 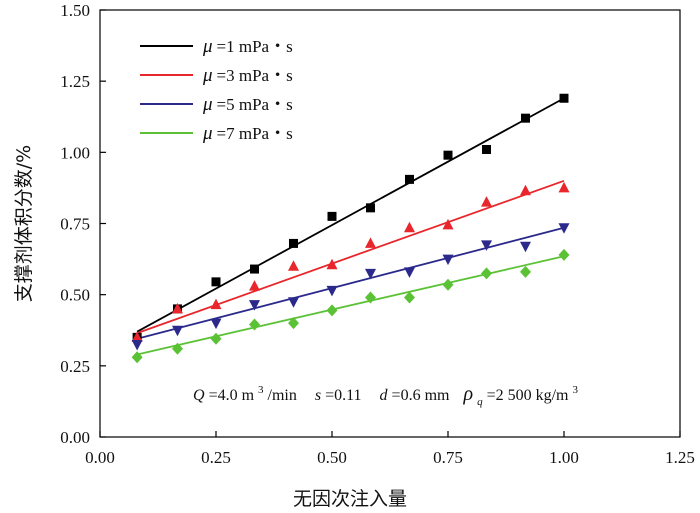 What do you see at coordinates (75, 152) in the screenshot?
I see `y-tick-label: 1.00` at bounding box center [75, 152].